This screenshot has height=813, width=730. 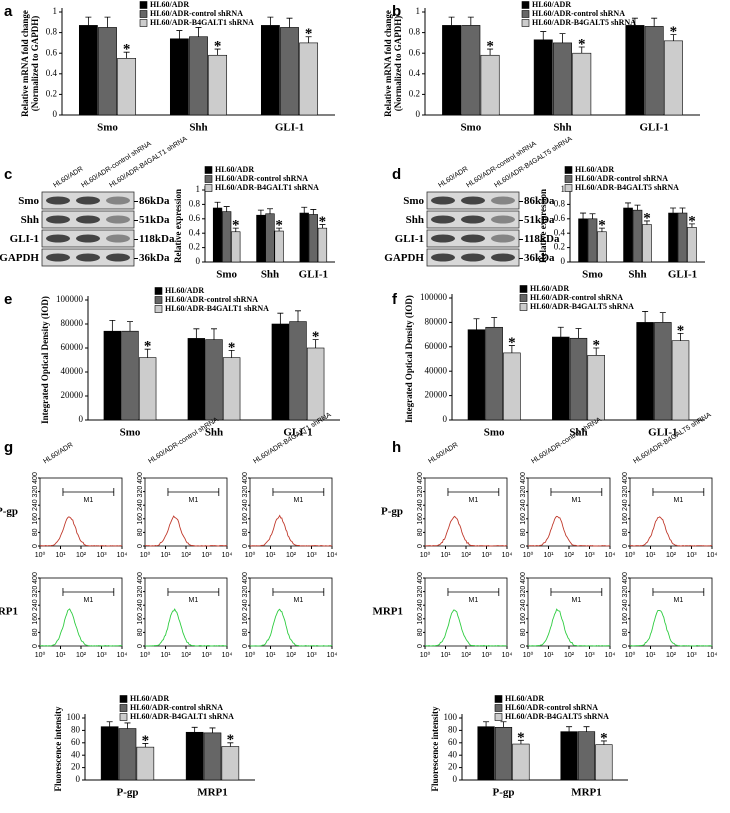 I want to click on panel-label: e, so click(x=8, y=299).